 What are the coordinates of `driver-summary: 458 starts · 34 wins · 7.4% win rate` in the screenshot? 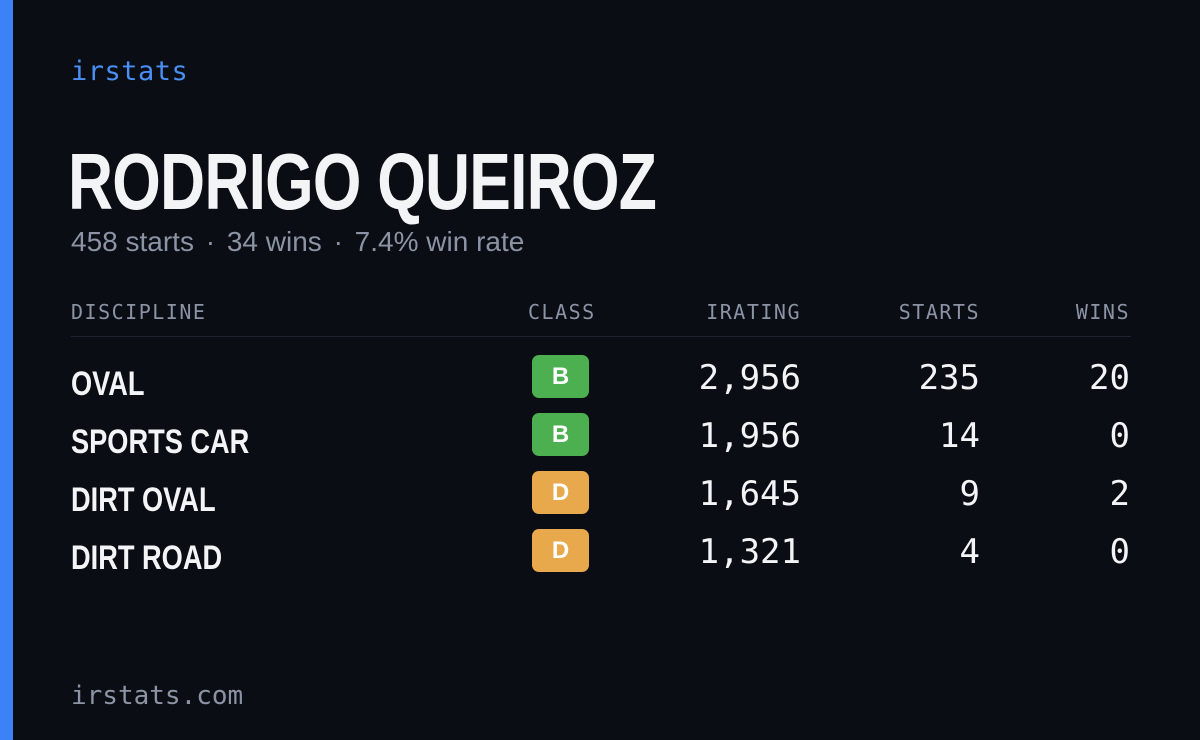 It's located at (297, 242).